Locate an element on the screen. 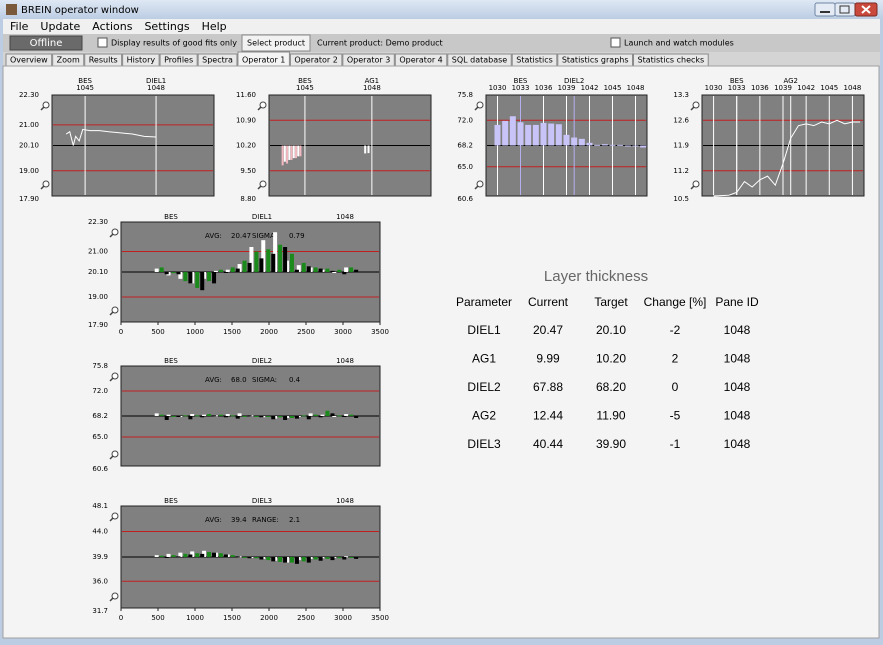 The width and height of the screenshot is (883, 645). menu-item: Settings is located at coordinates (166, 26).